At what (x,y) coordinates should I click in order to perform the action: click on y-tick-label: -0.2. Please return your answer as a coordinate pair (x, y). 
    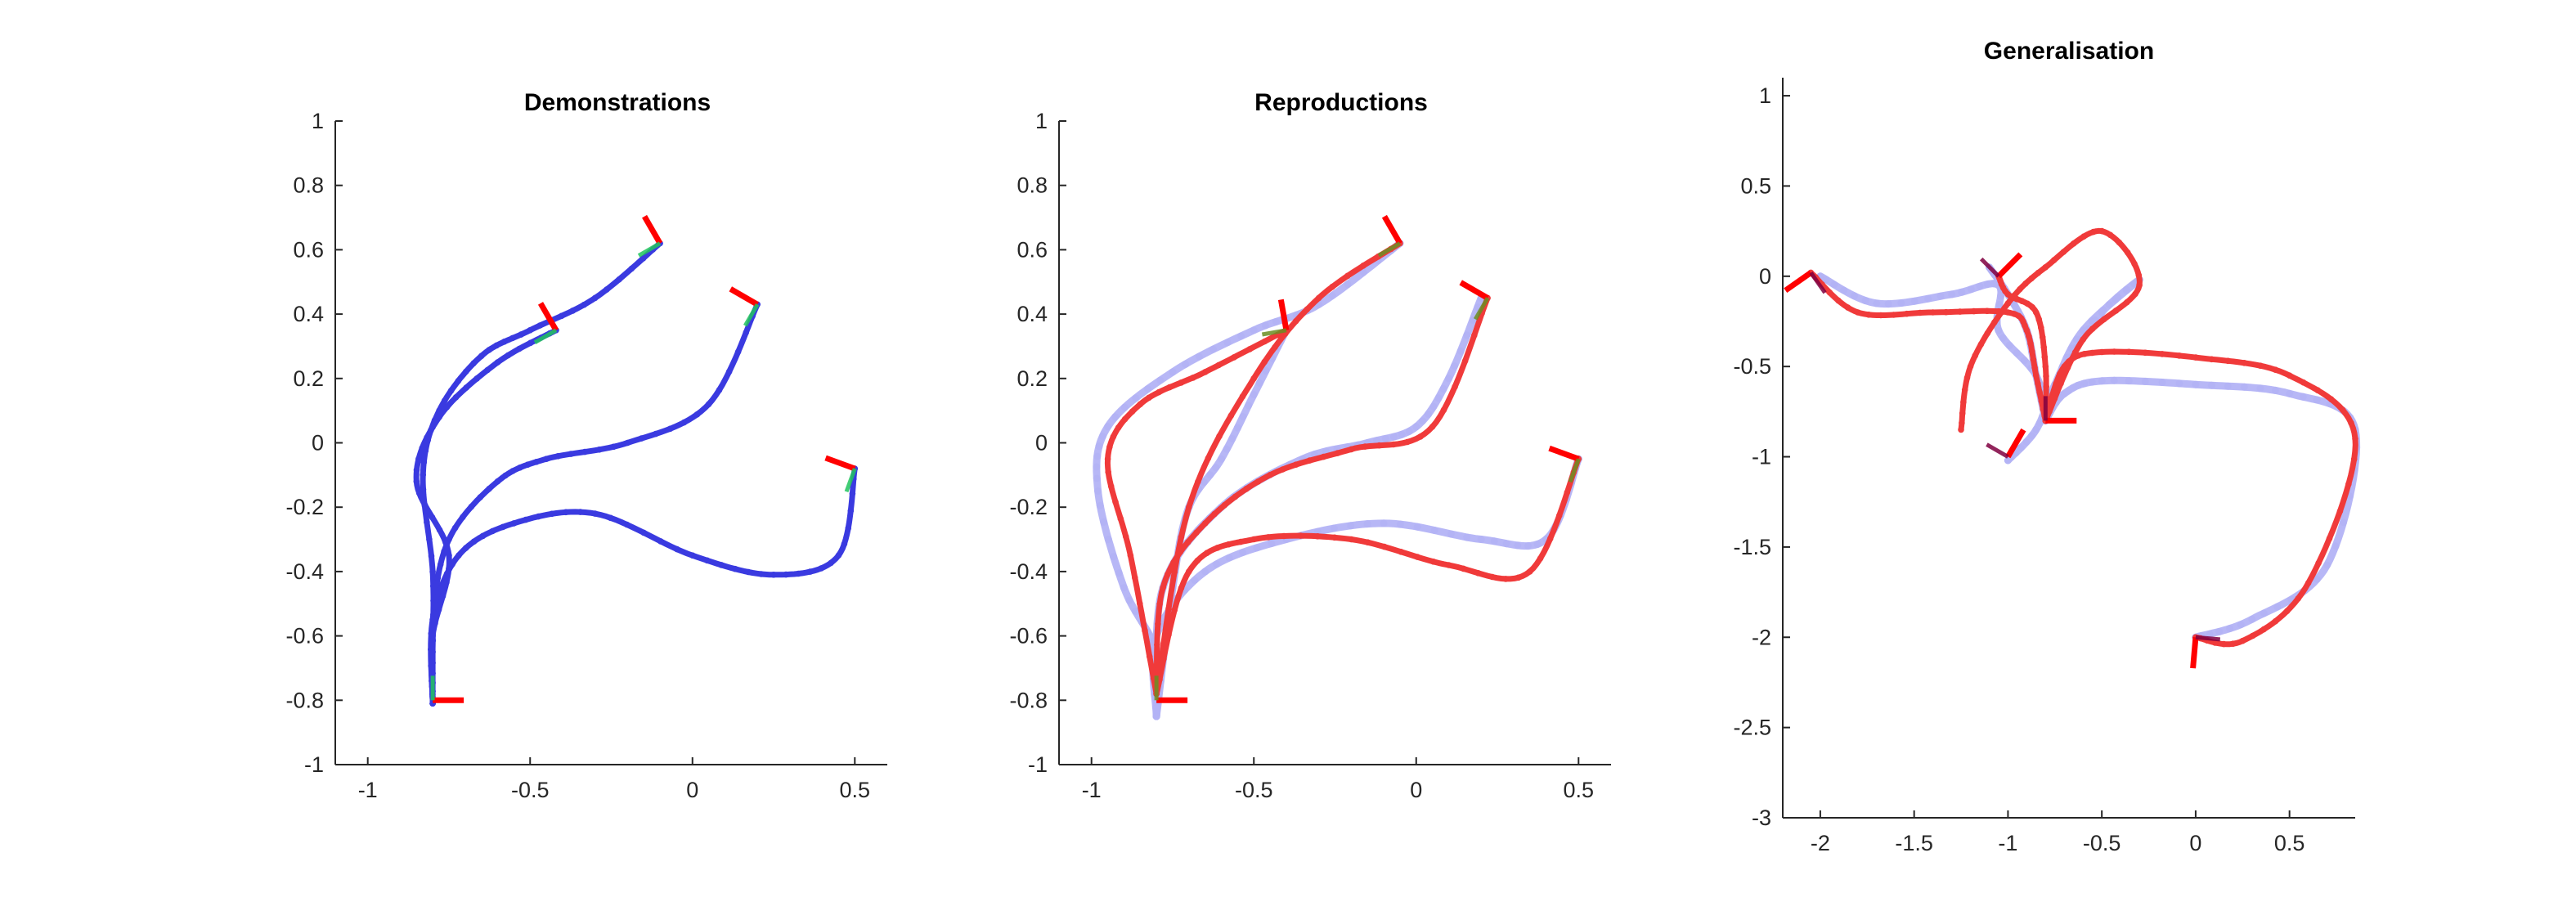
    Looking at the image, I should click on (1028, 507).